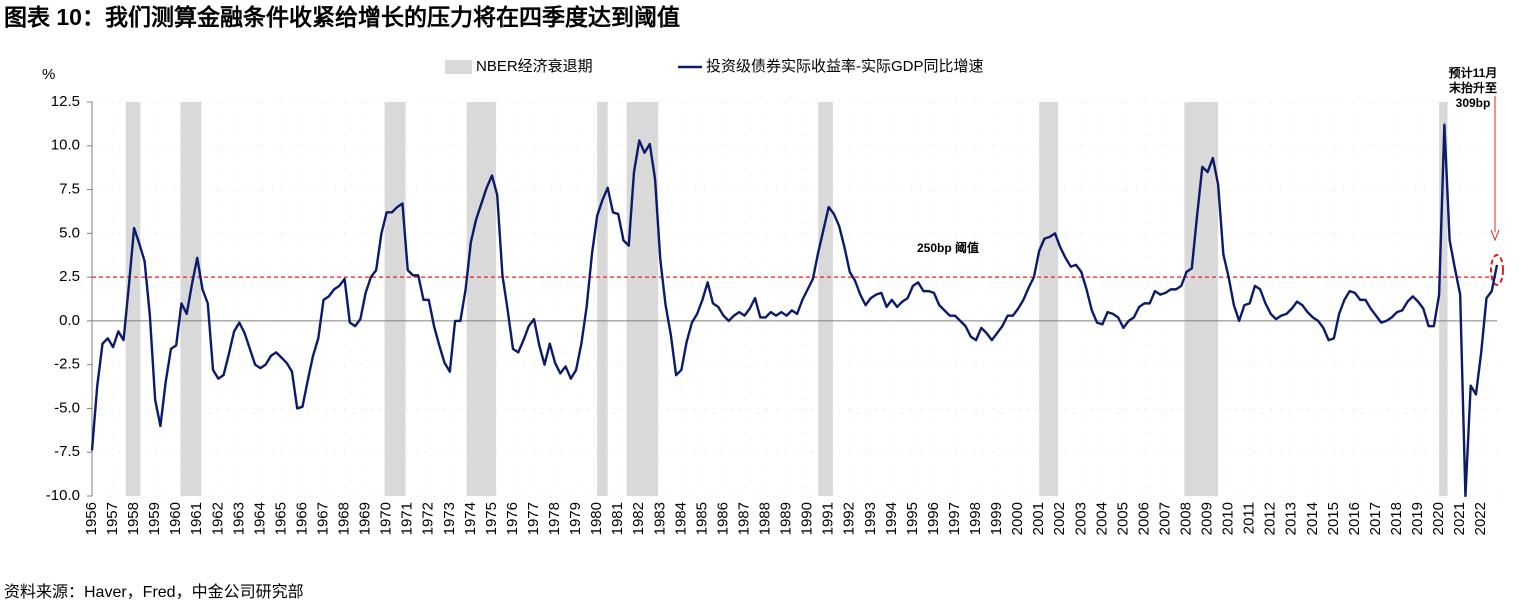 The width and height of the screenshot is (1521, 610). Describe the element at coordinates (154, 518) in the screenshot. I see `x-tick-label: 1959` at that location.